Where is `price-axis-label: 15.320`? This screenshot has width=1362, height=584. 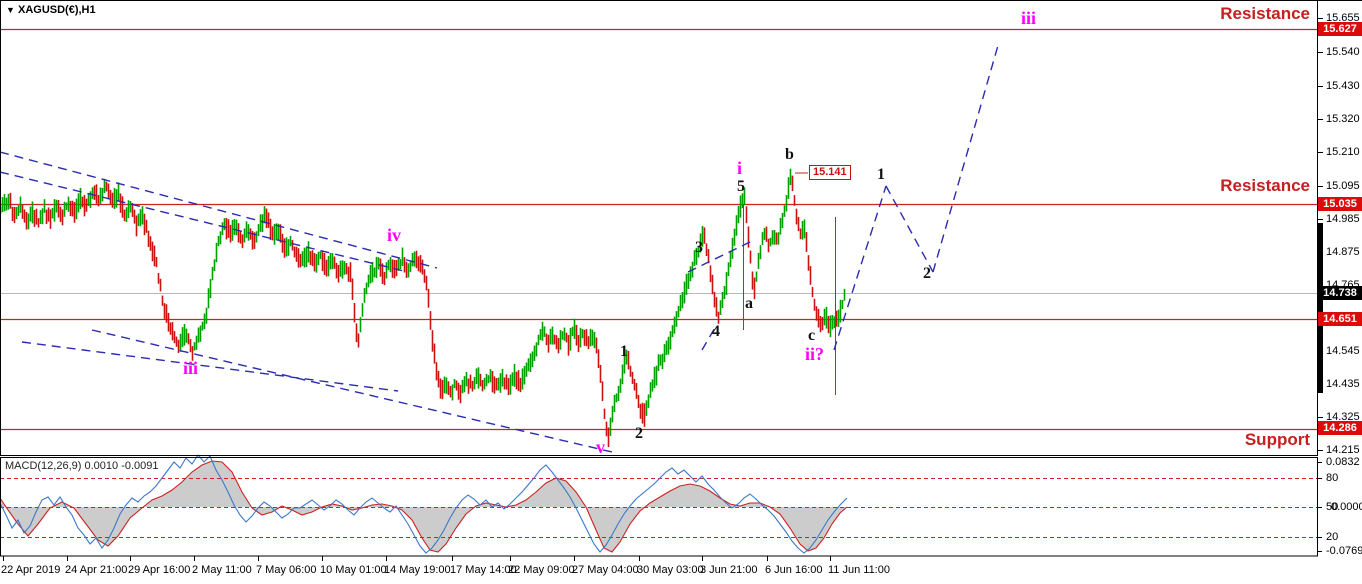
price-axis-label: 15.320 is located at coordinates (1343, 119).